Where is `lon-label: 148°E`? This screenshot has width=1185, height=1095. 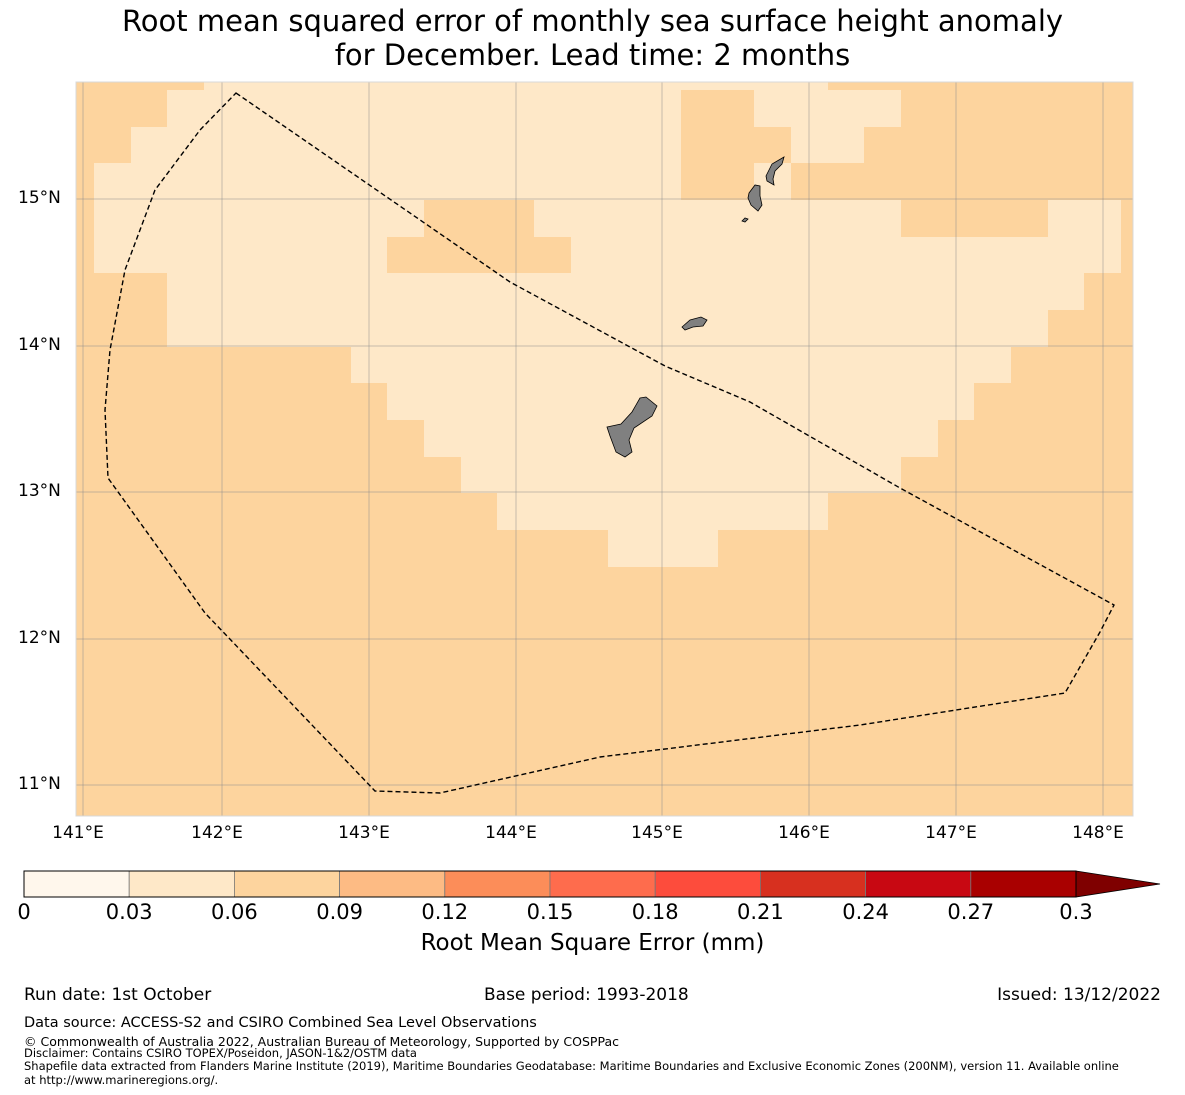
lon-label: 148°E is located at coordinates (1098, 833).